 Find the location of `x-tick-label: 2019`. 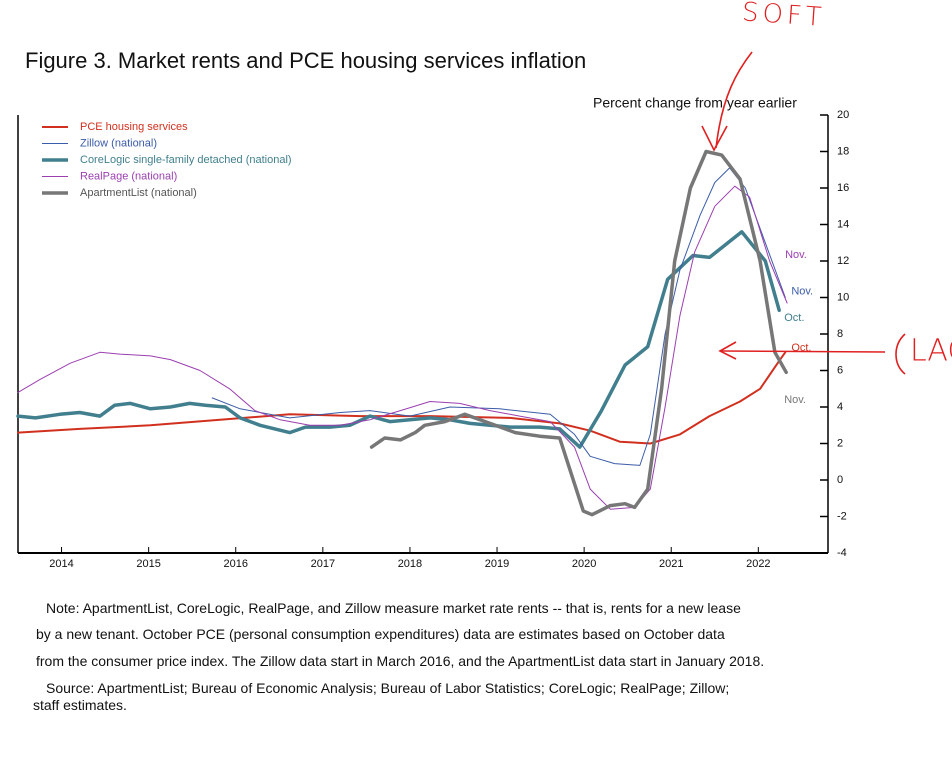

x-tick-label: 2019 is located at coordinates (497, 564).